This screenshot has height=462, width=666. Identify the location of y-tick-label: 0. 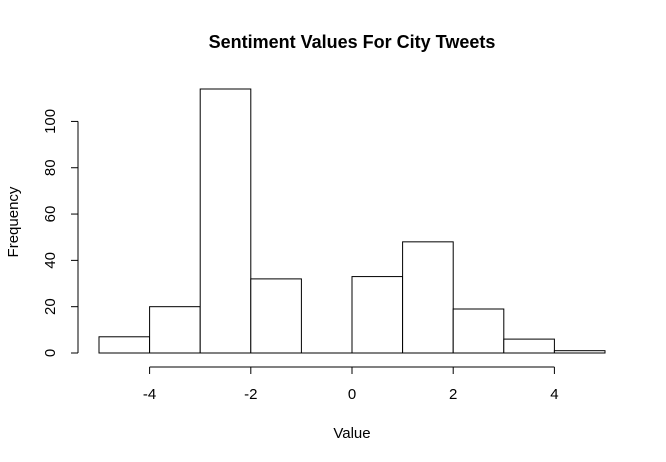
(50, 353).